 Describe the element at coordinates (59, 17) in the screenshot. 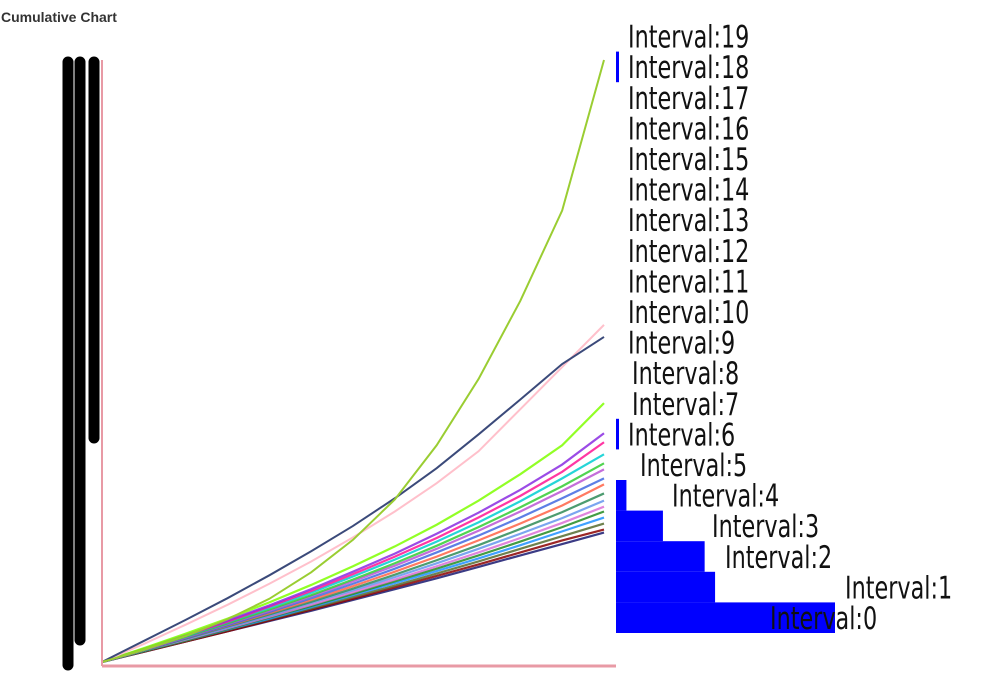

I see `chart-title: Cumulative Chart` at that location.